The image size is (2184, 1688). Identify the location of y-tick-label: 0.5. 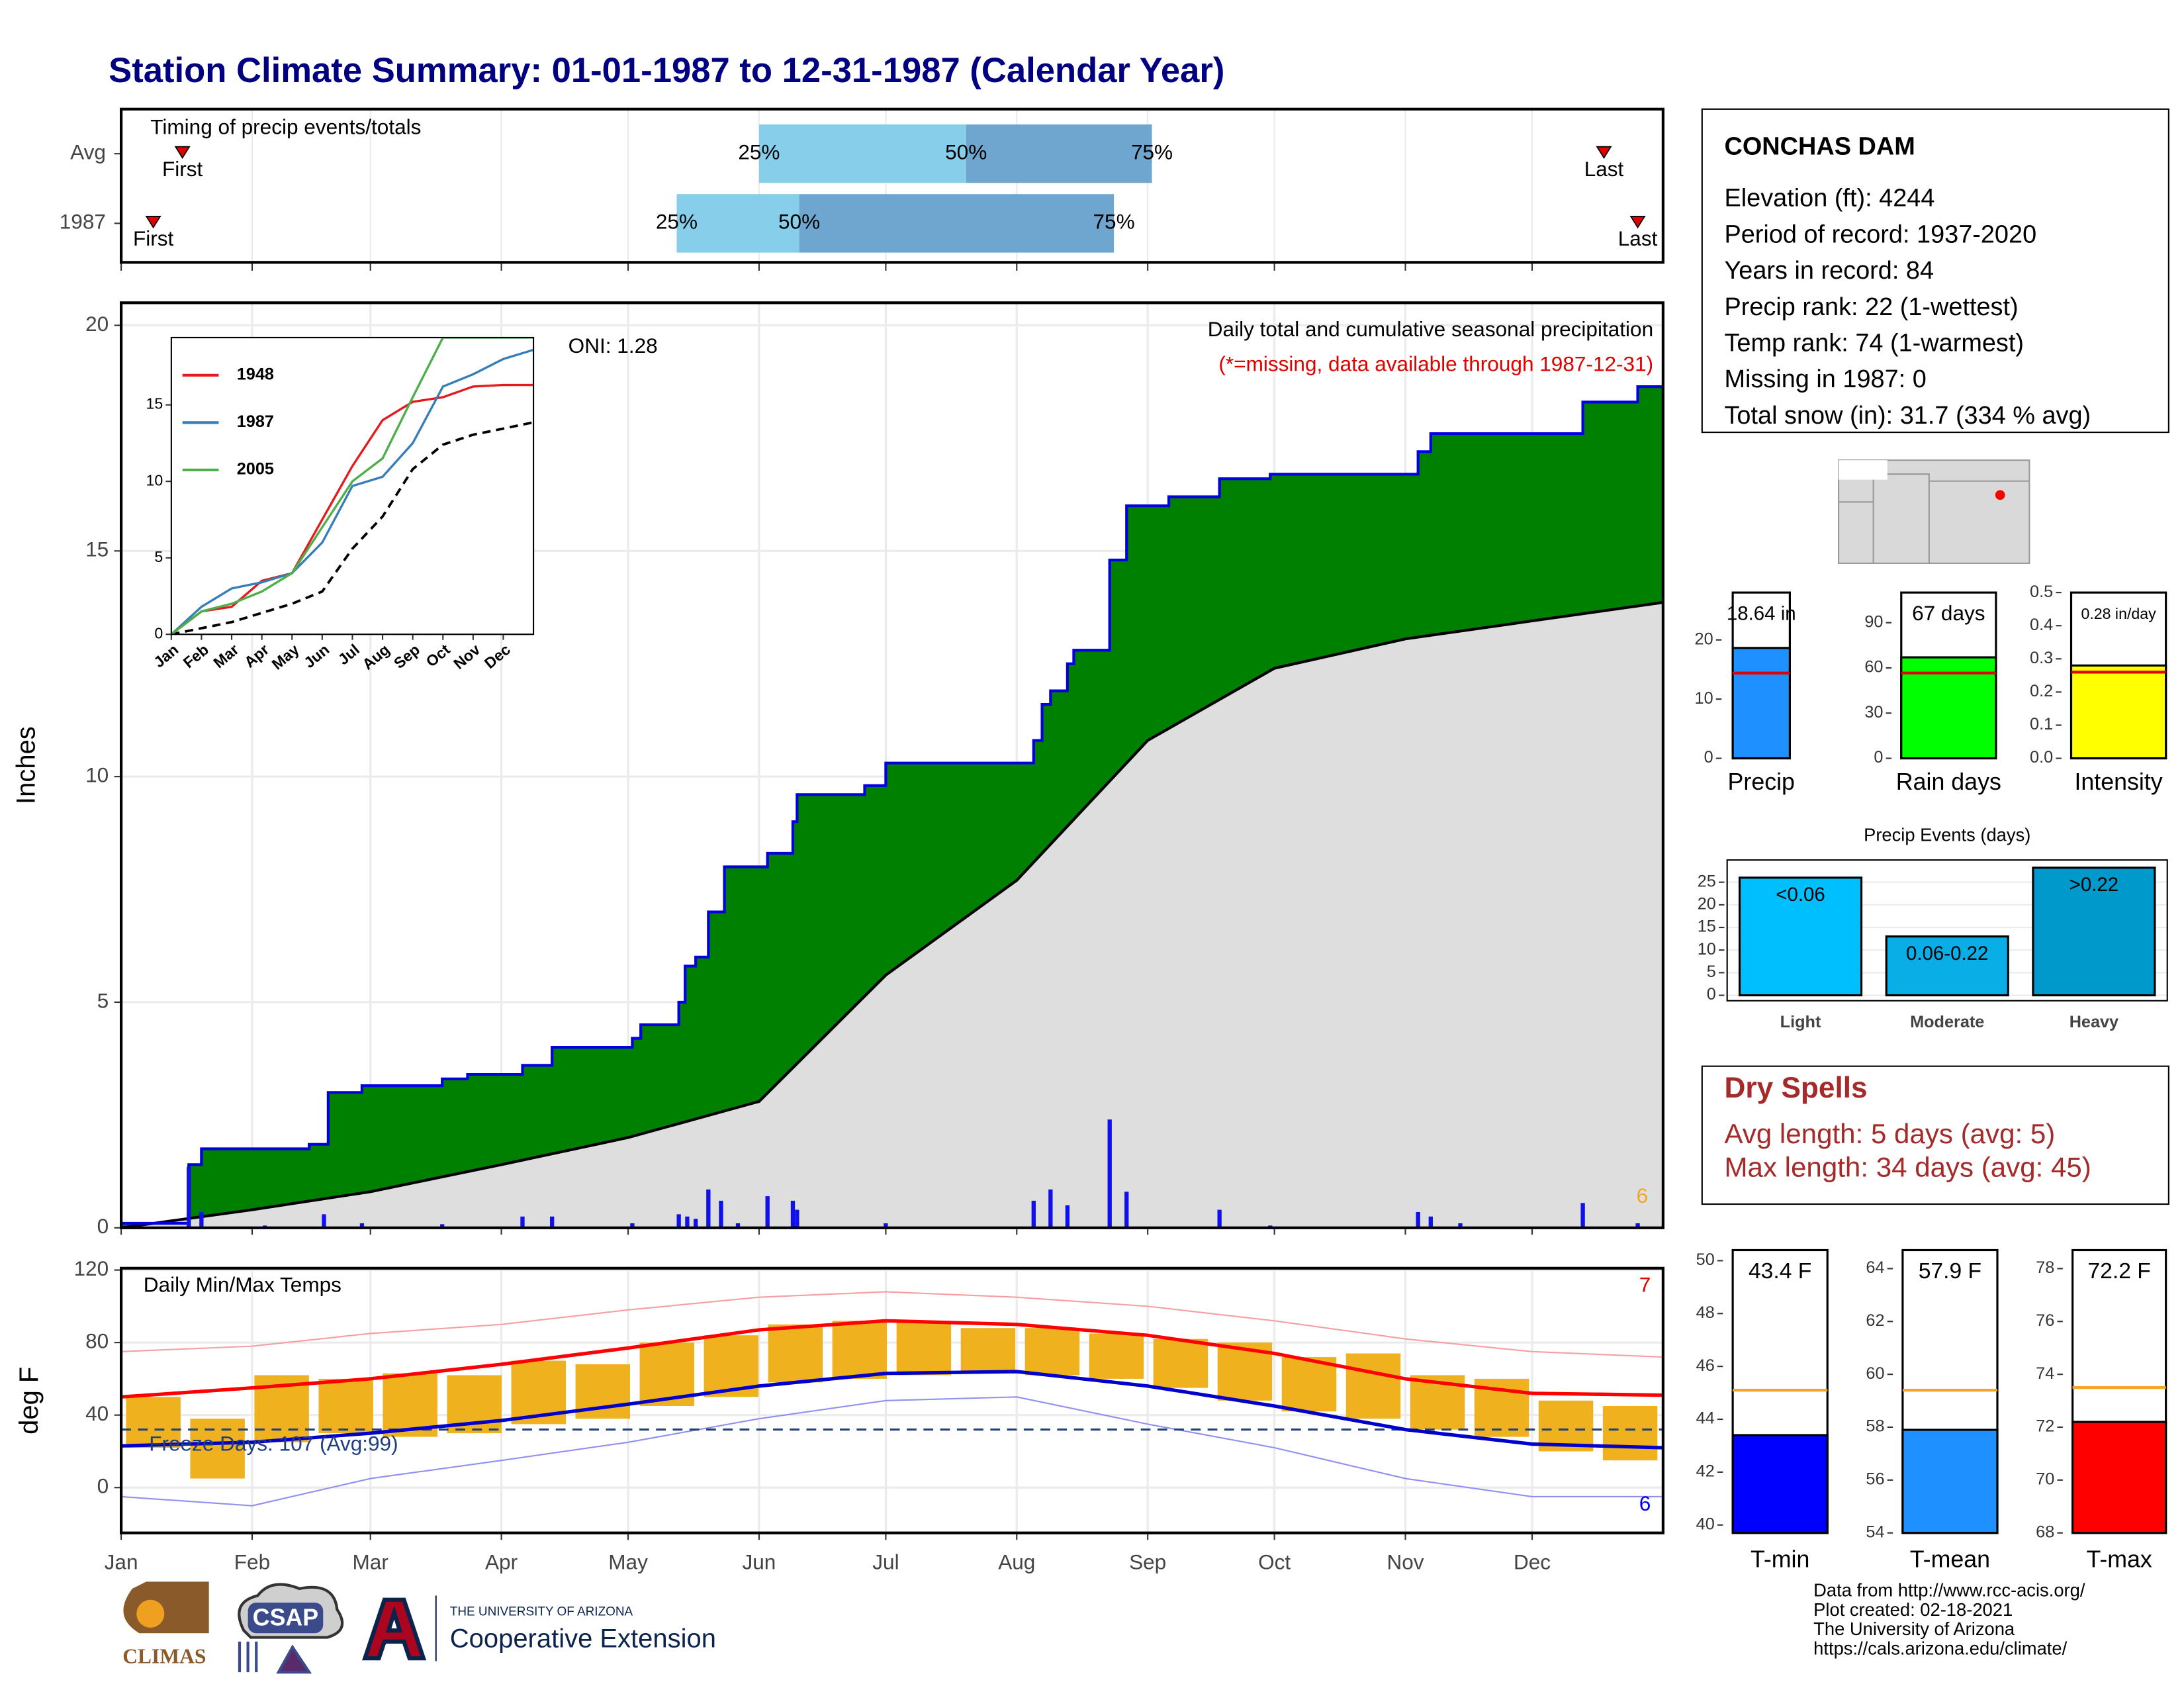
(2042, 592).